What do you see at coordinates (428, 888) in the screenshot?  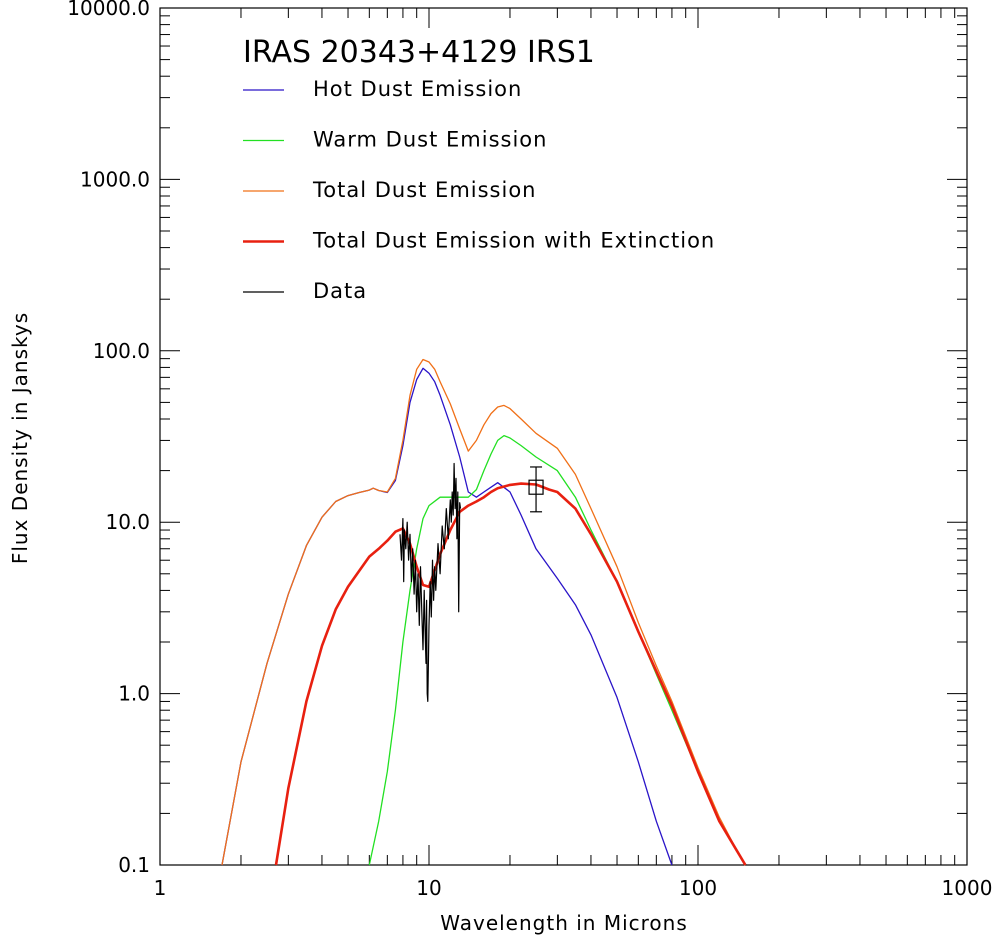 I see `x-tick-label: 10` at bounding box center [428, 888].